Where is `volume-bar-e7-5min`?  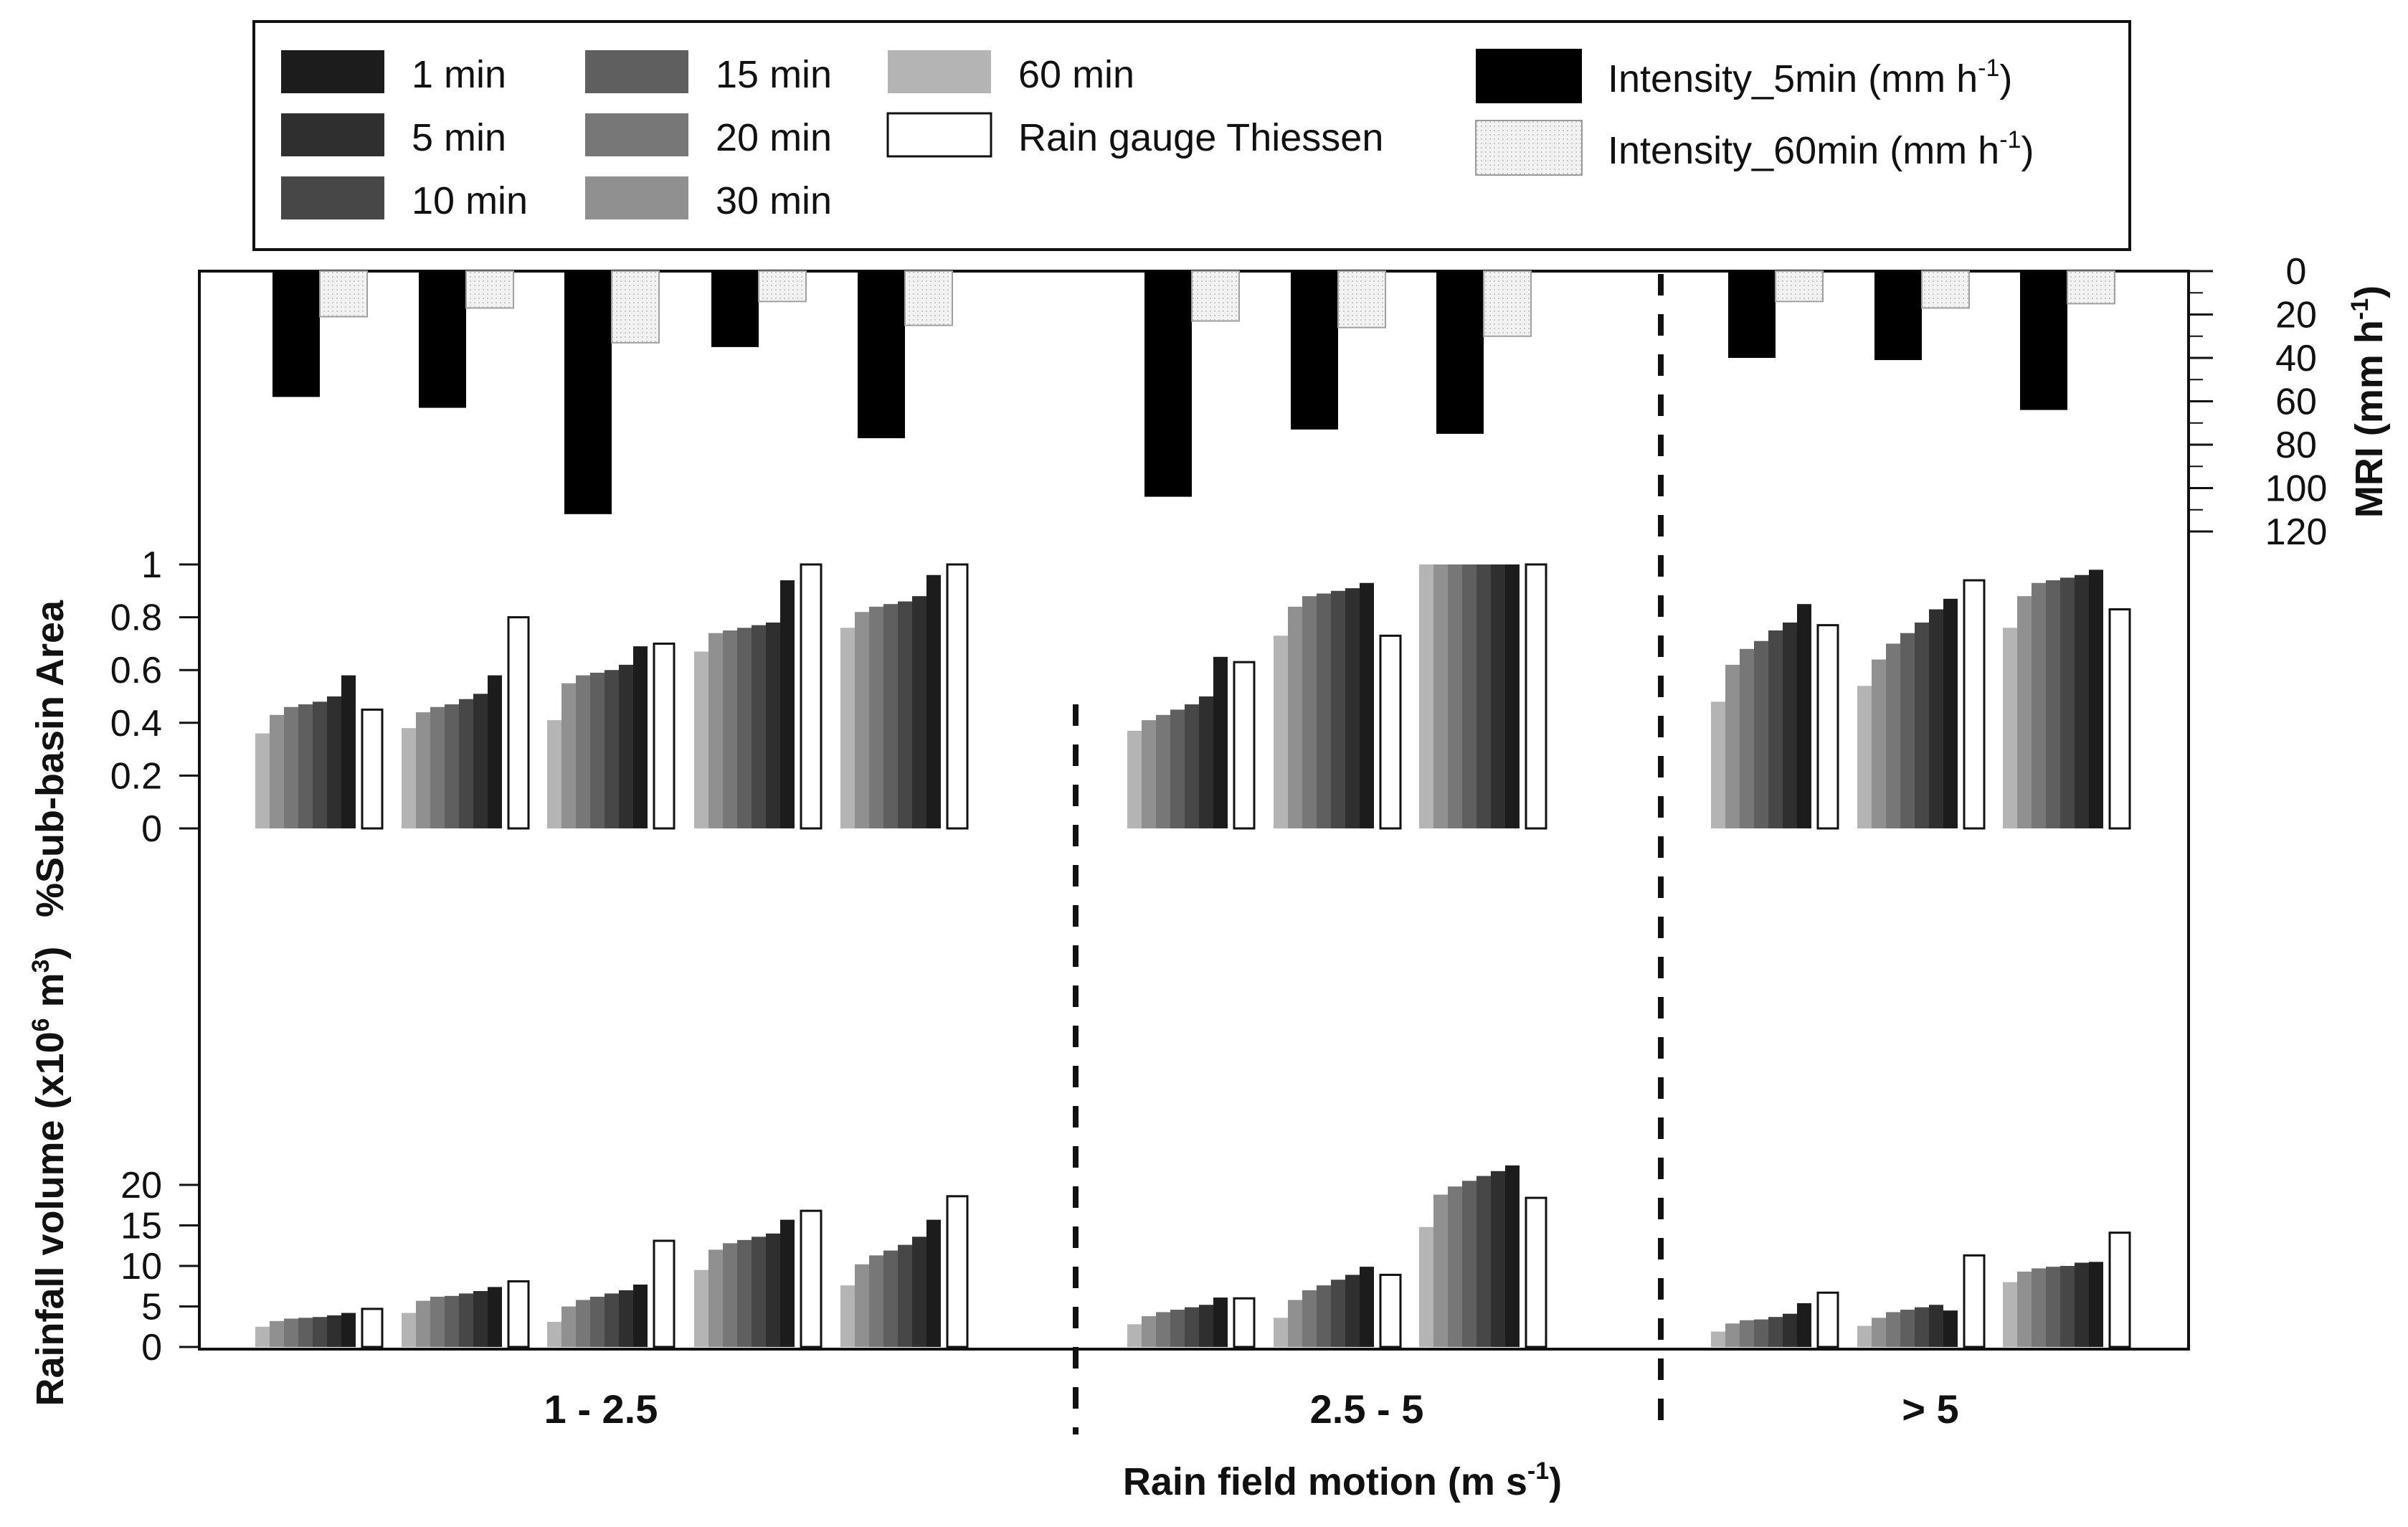 volume-bar-e7-5min is located at coordinates (1352, 1311).